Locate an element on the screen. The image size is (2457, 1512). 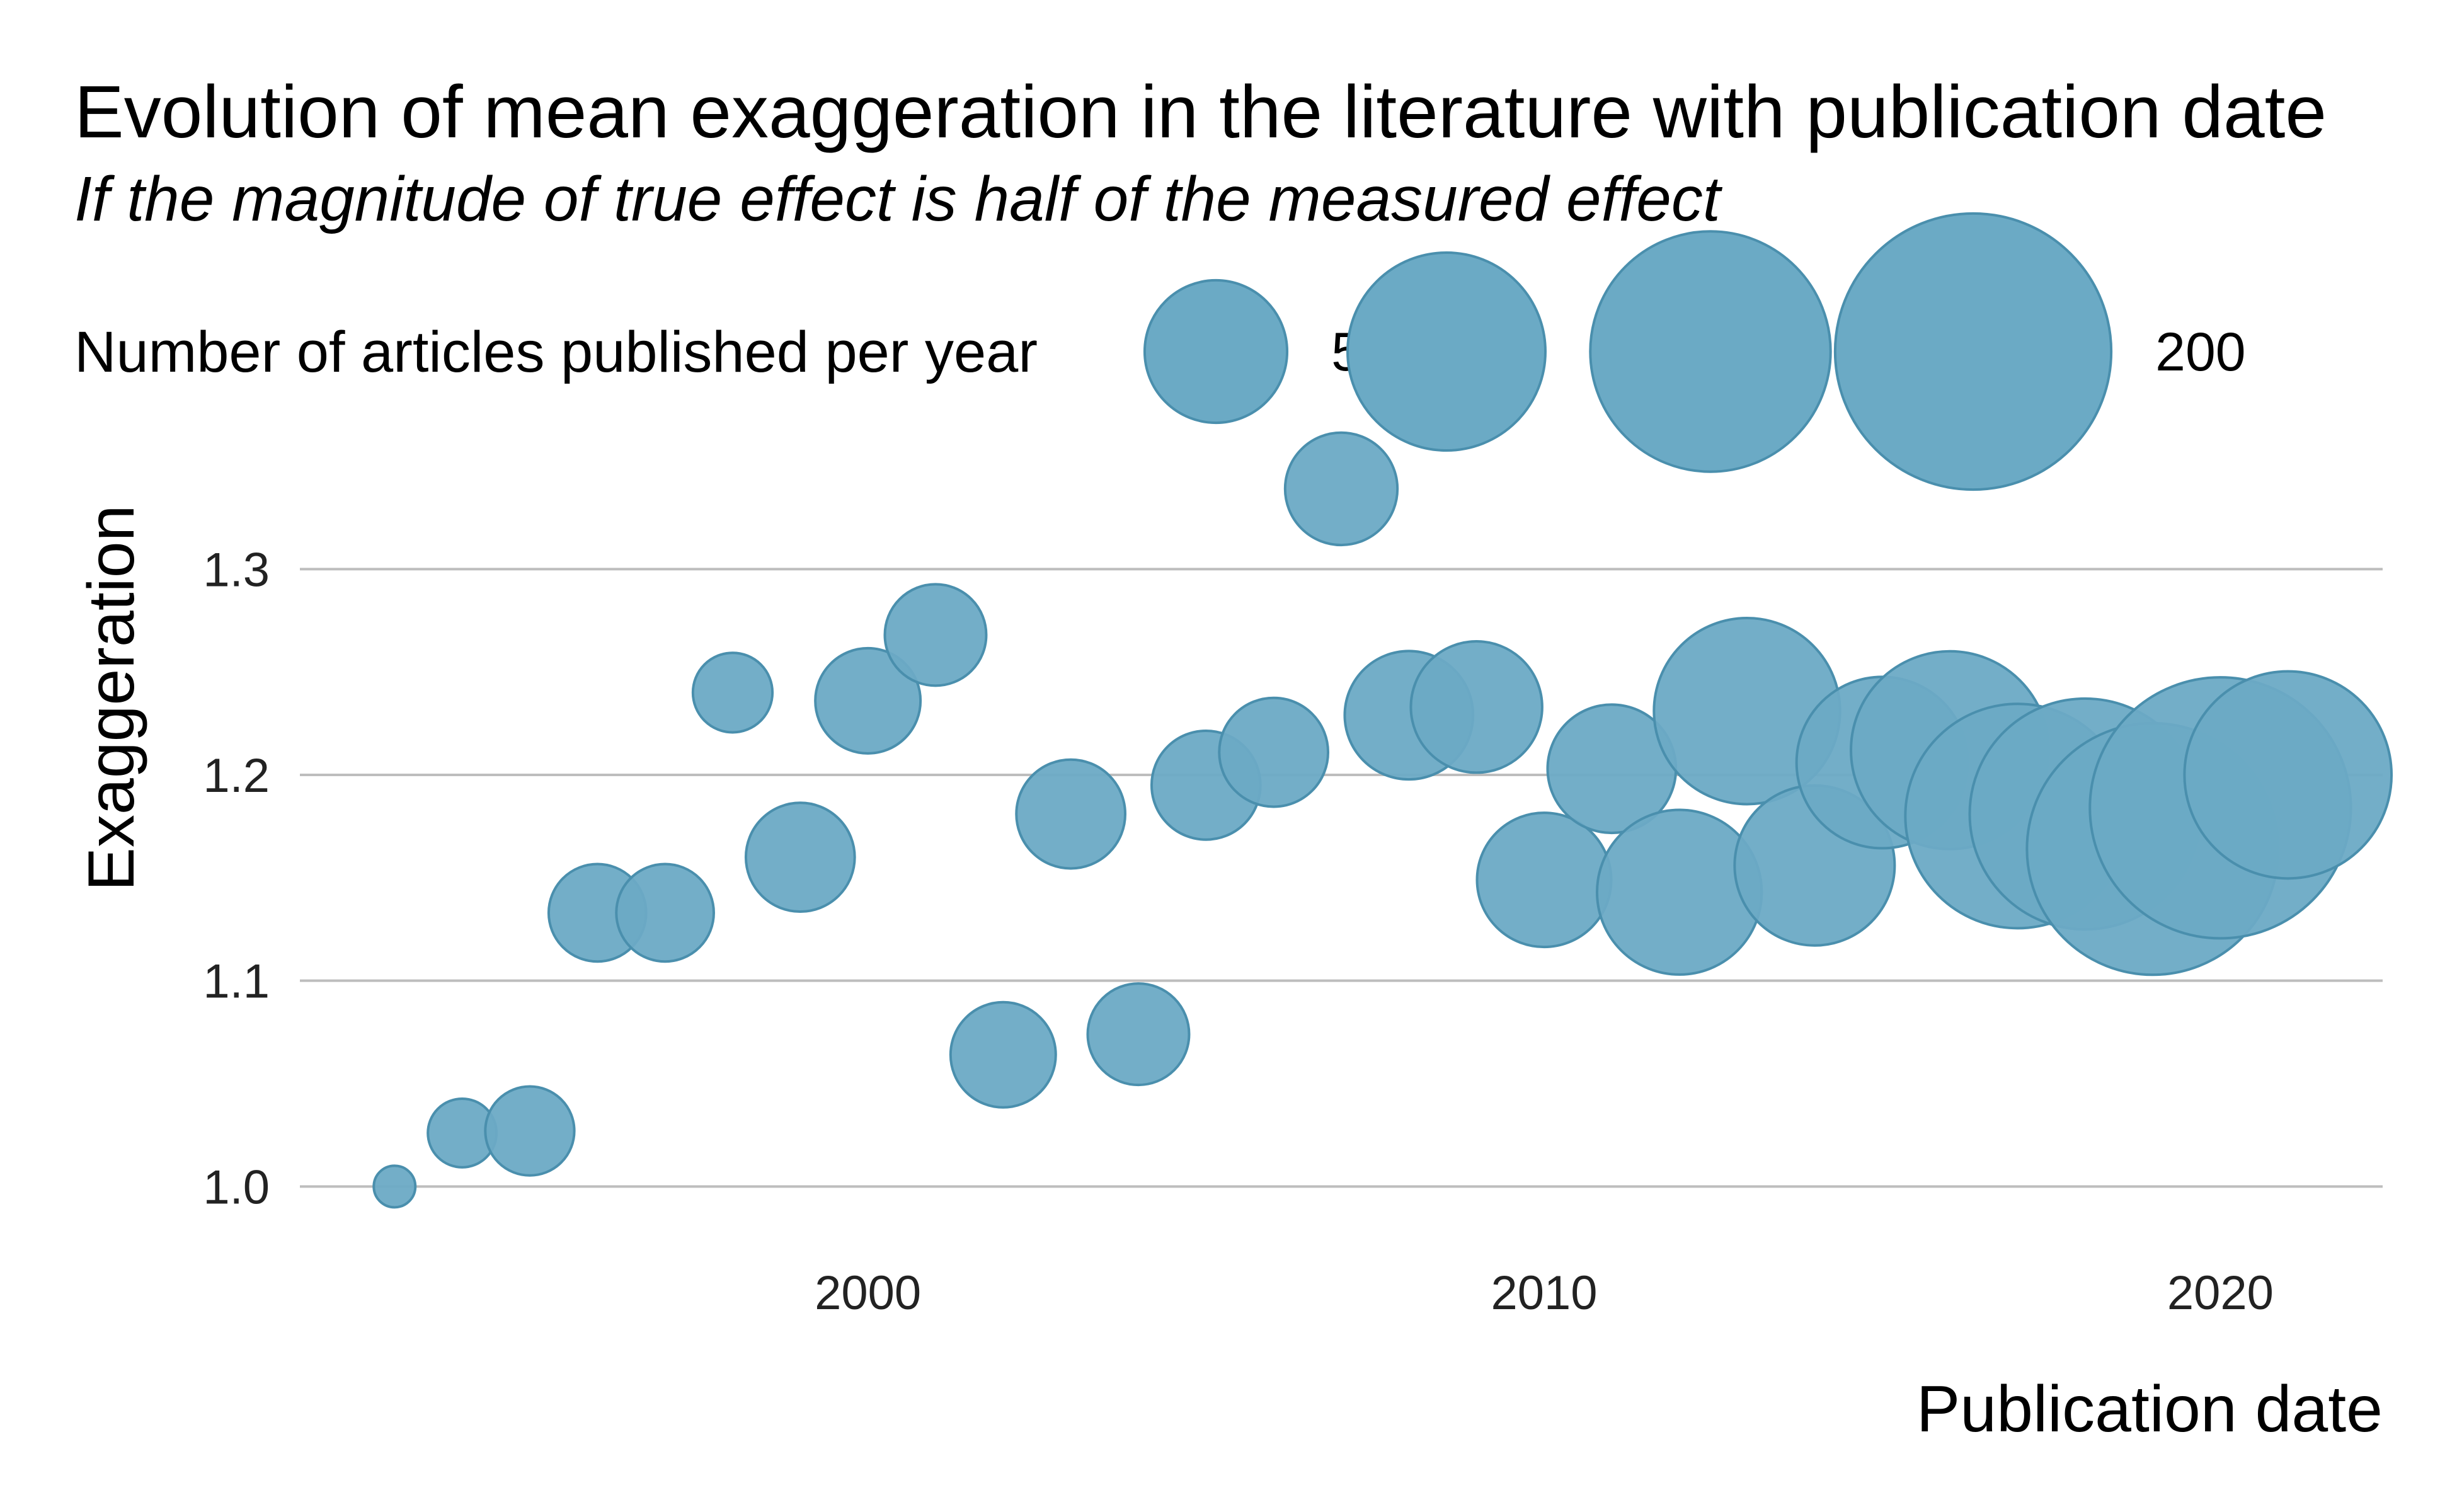
y-tick-label: 1.1 is located at coordinates (236, 982).